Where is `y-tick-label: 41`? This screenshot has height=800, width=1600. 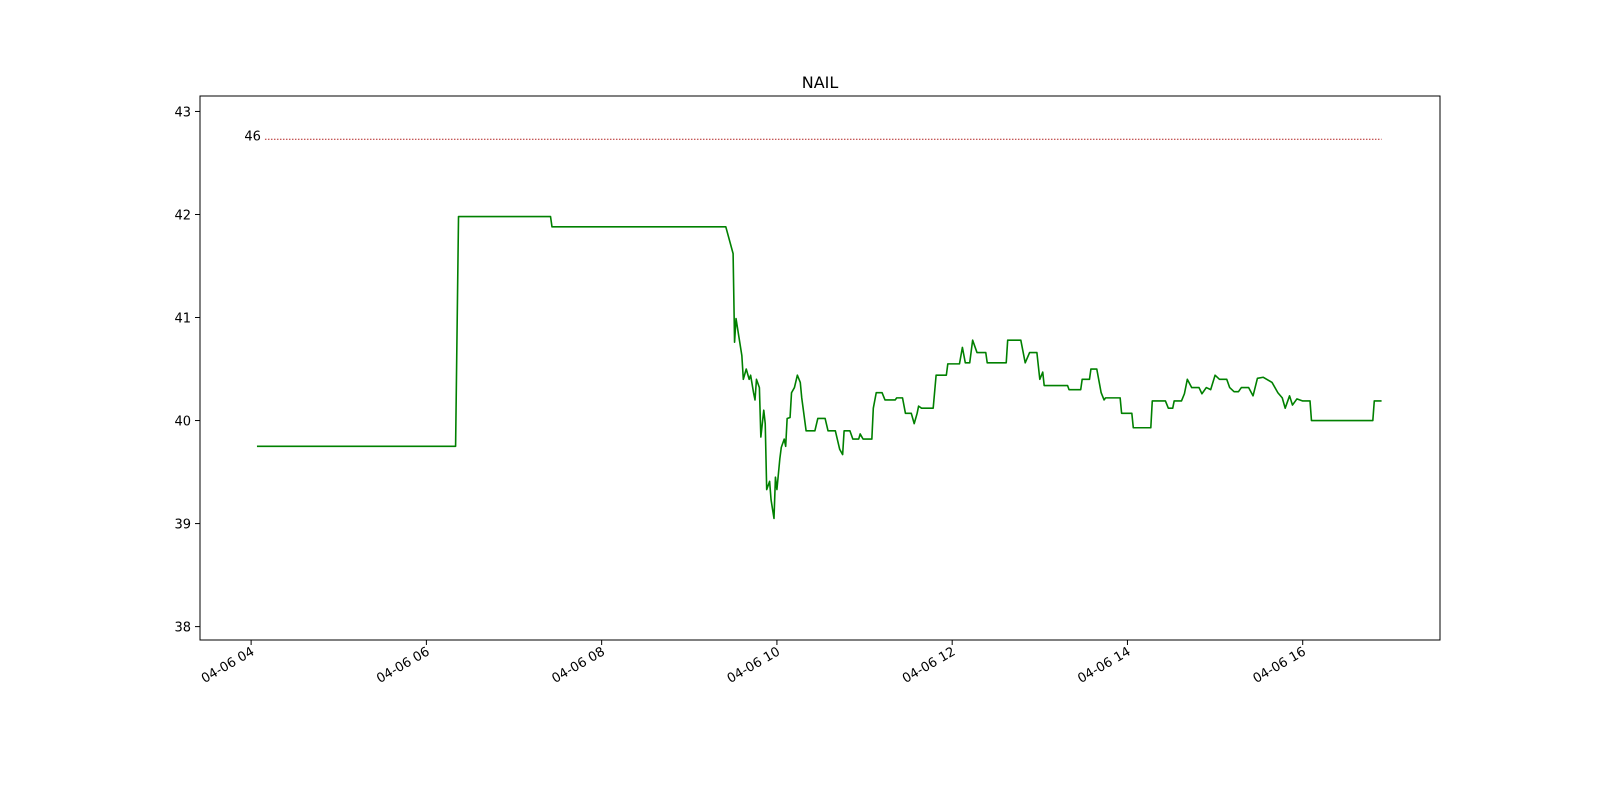
y-tick-label: 41 is located at coordinates (182, 319).